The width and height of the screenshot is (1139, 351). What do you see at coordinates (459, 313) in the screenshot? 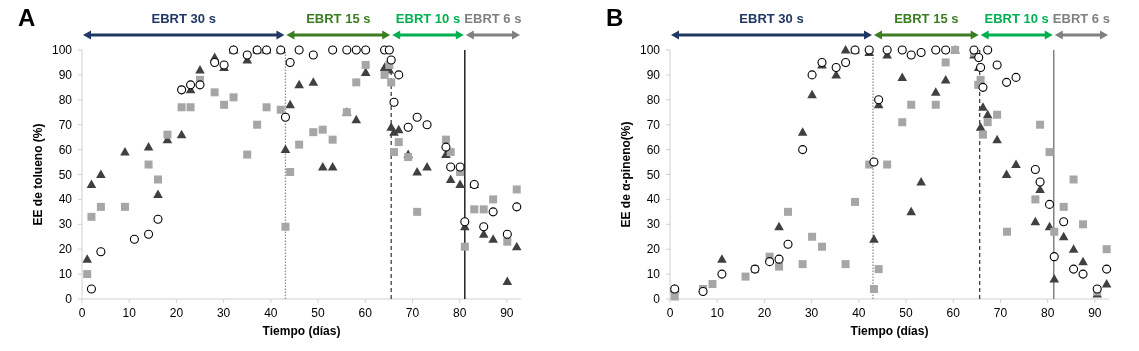
I see `x-tick-label: 80` at bounding box center [459, 313].